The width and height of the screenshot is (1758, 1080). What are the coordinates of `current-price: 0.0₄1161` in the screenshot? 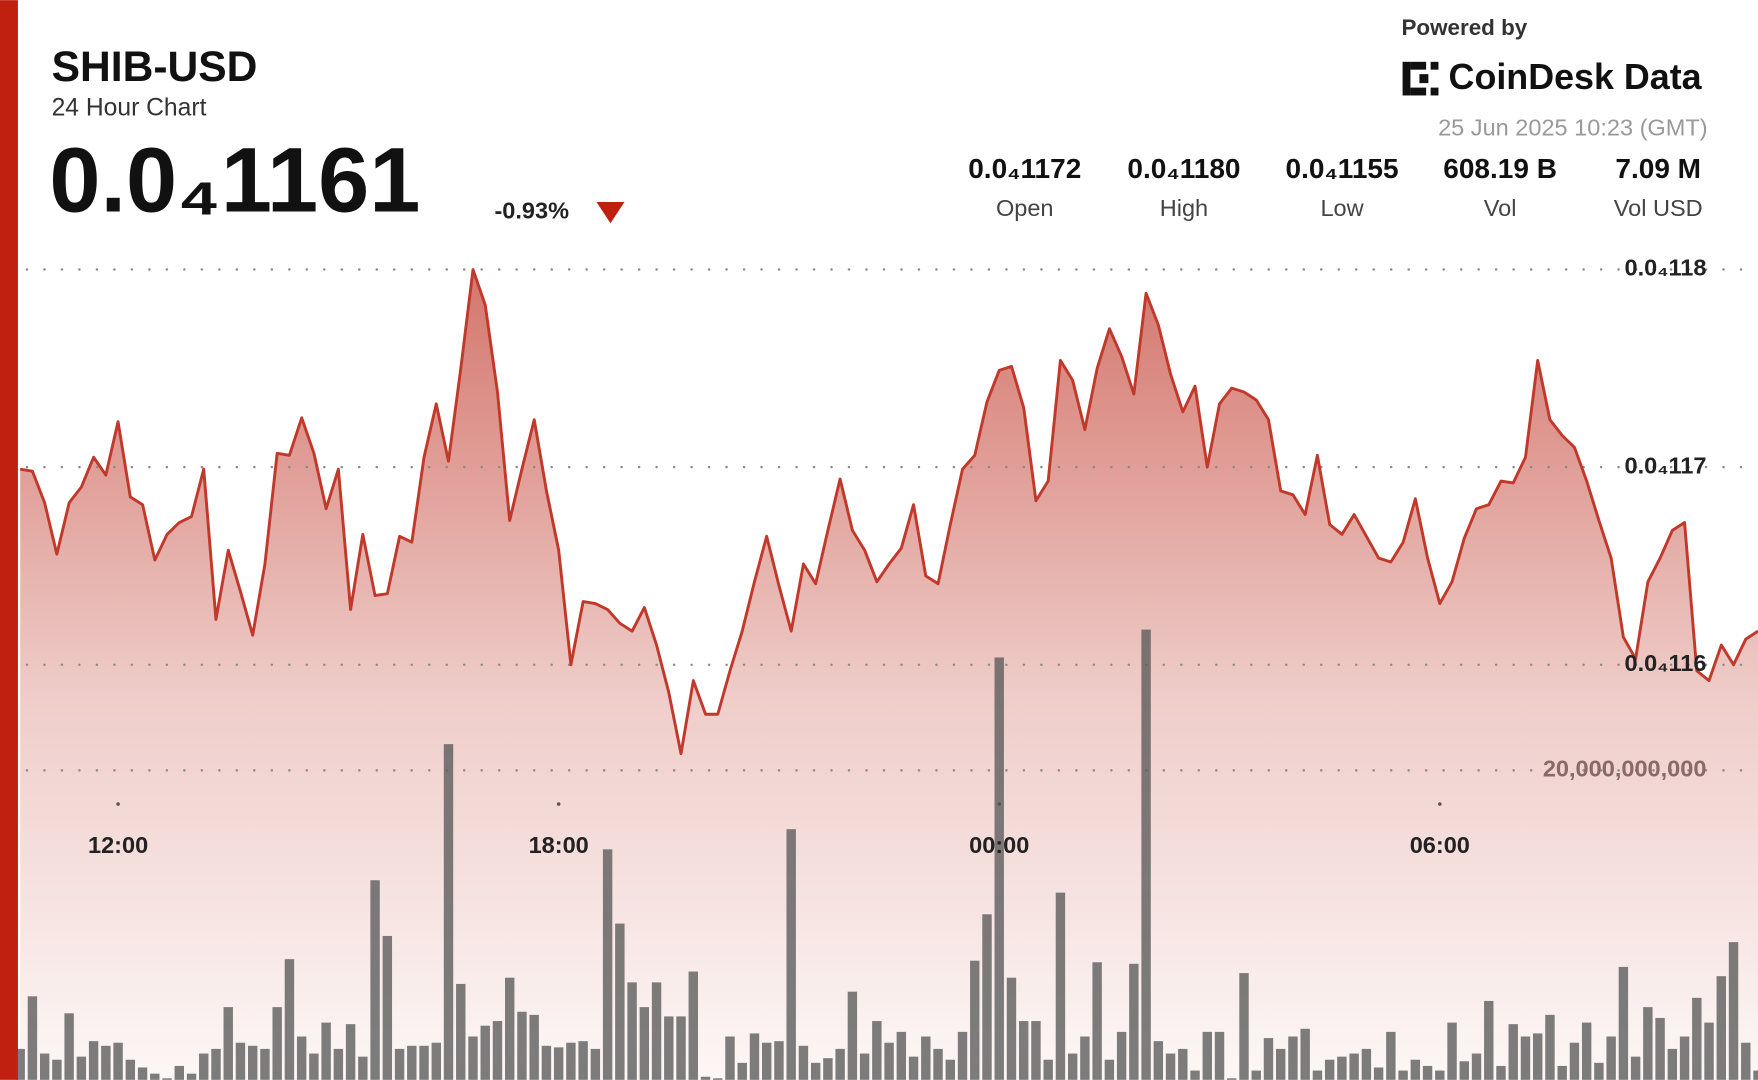 It's located at (234, 181).